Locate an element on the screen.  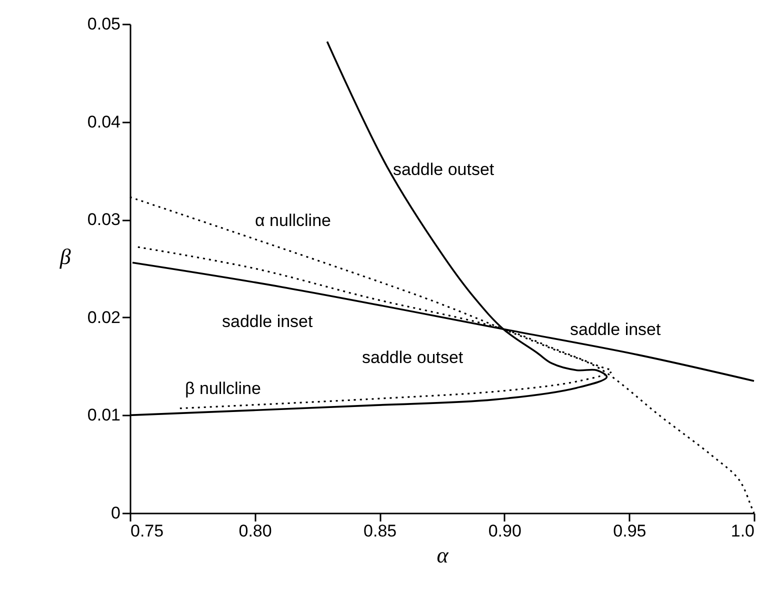
x-tick-label: 0.75 is located at coordinates (147, 531).